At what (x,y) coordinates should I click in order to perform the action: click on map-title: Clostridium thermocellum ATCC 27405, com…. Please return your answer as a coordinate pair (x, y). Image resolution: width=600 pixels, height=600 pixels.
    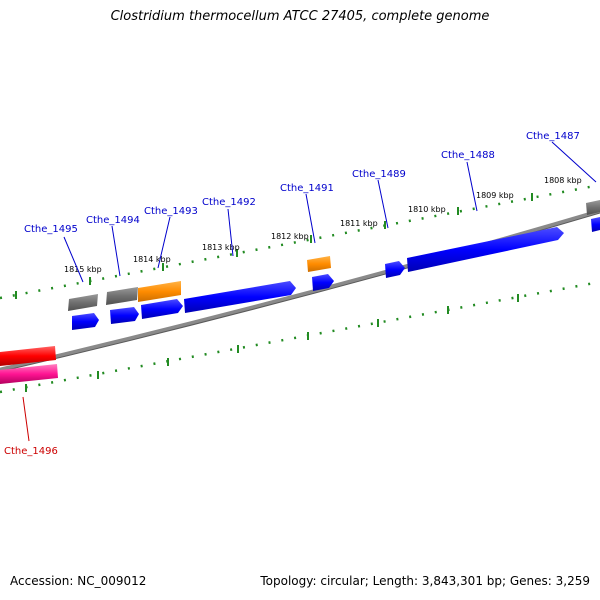
    Looking at the image, I should click on (300, 16).